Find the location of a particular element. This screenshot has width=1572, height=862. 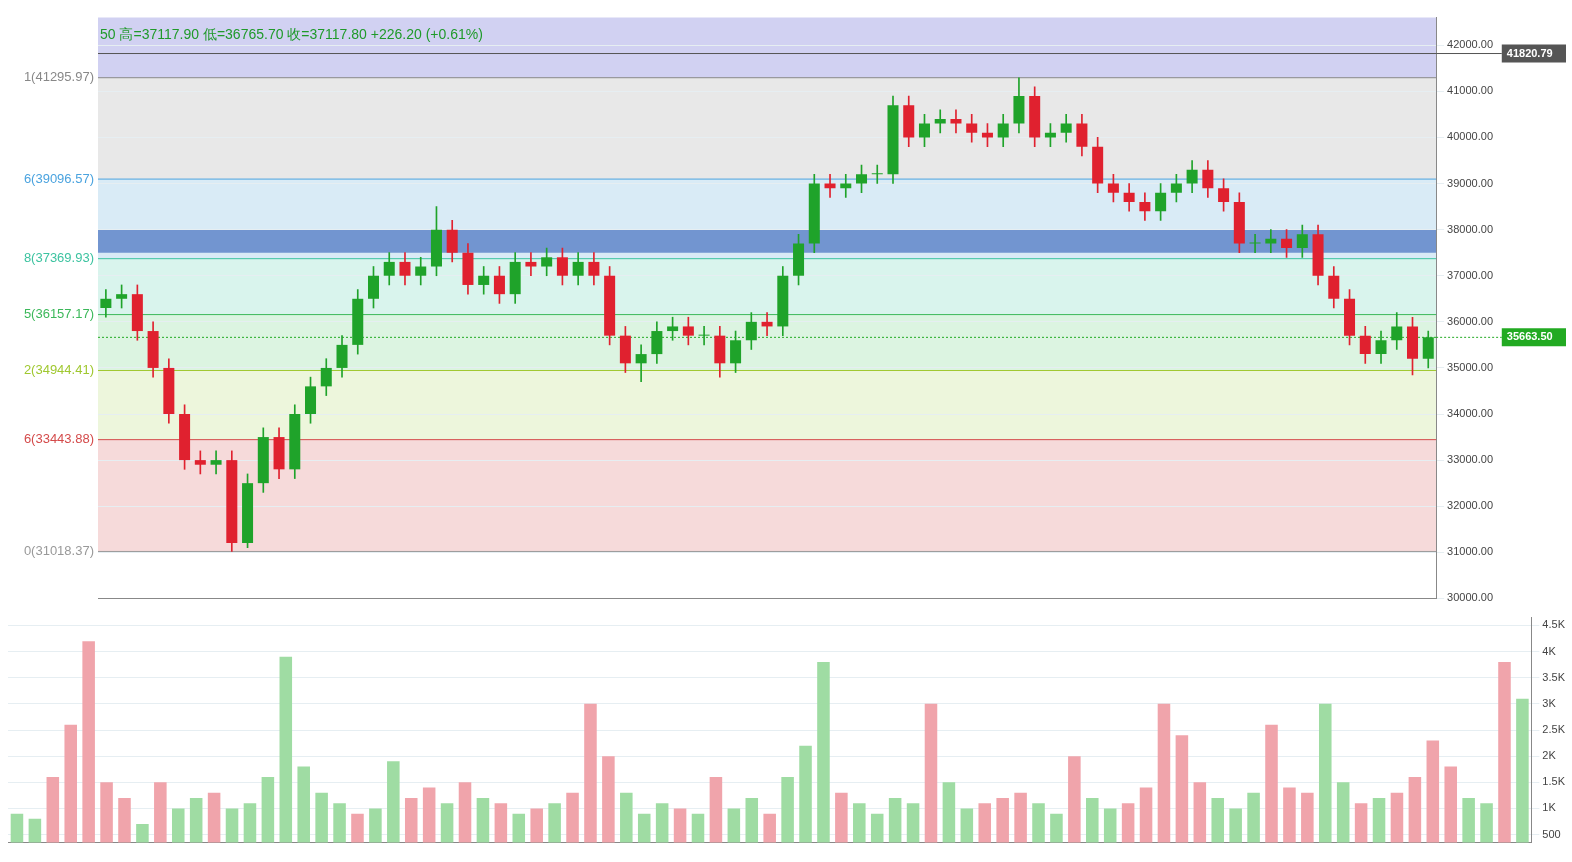

y-tick-label: 30000.00 is located at coordinates (1470, 597).